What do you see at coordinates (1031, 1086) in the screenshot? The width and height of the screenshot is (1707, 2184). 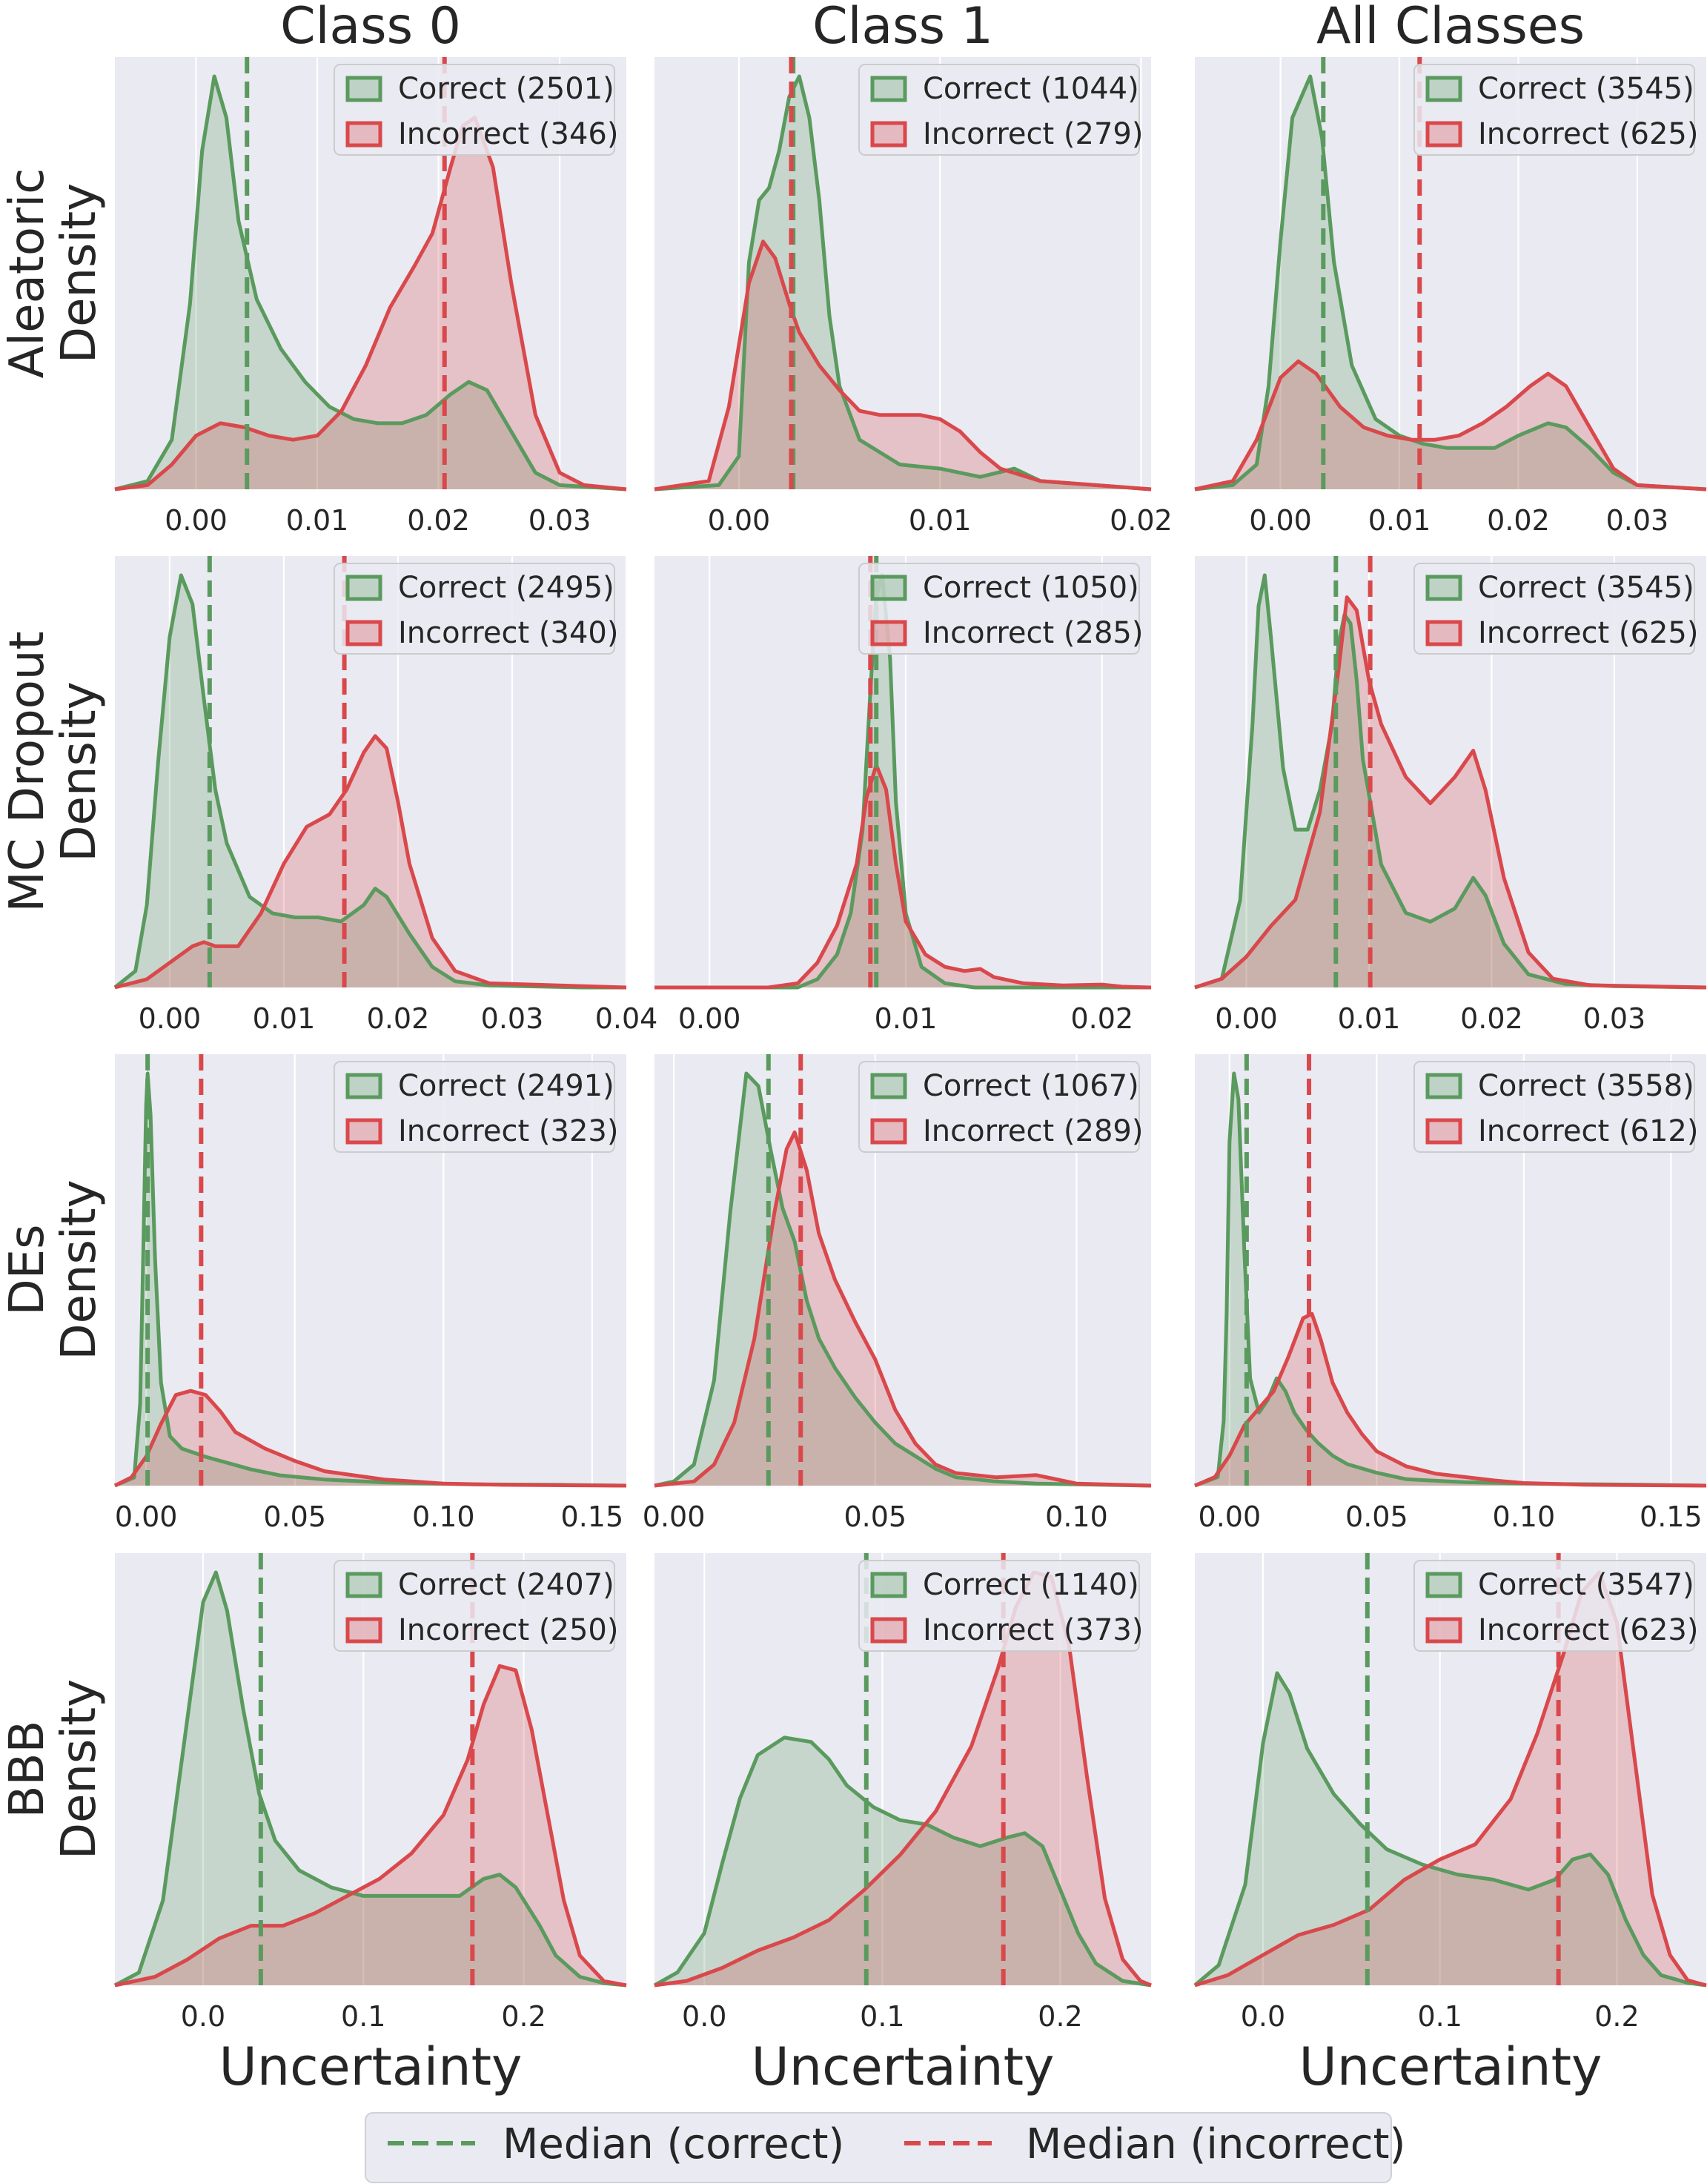 I see `legend-label-correct: Correct (1067)` at bounding box center [1031, 1086].